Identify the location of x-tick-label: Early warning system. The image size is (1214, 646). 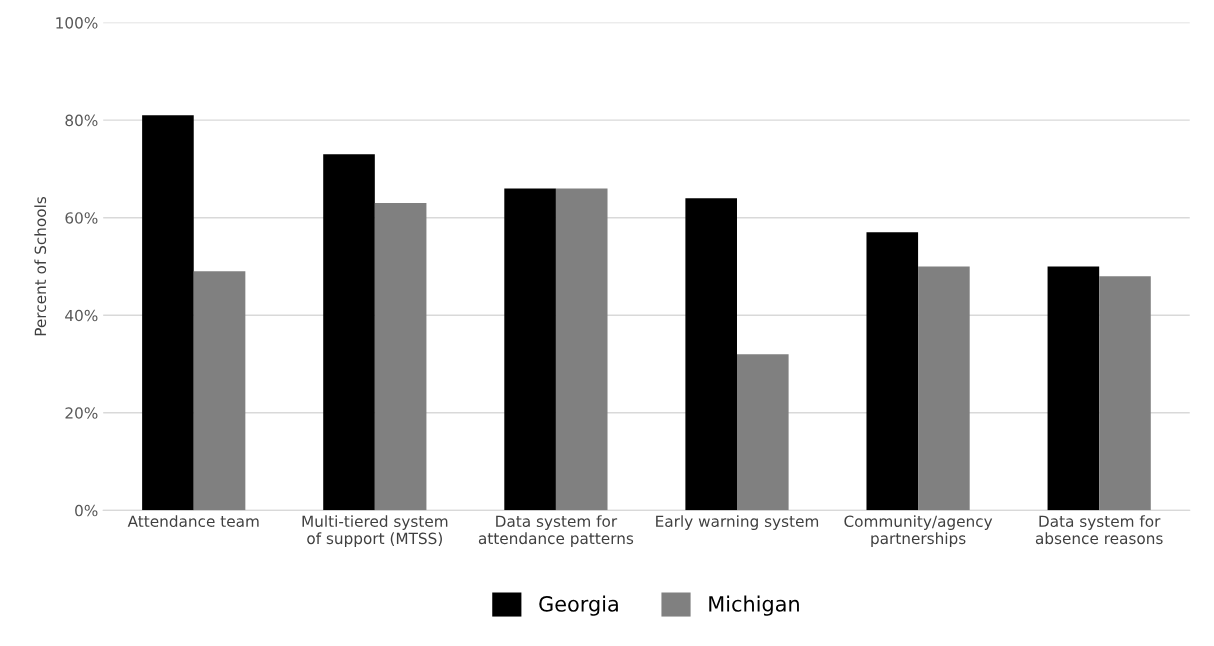
(737, 522).